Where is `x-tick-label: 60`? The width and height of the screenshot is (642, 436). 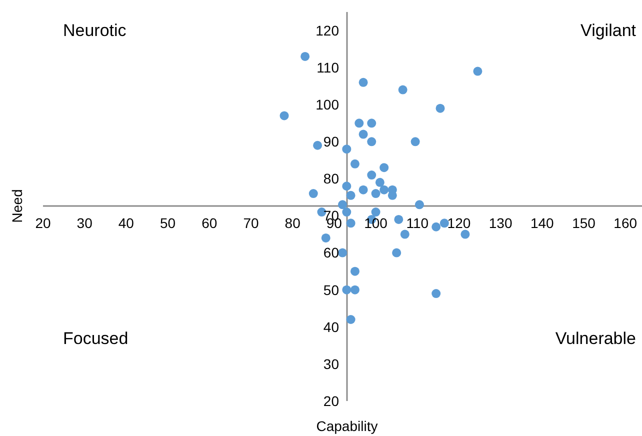 x-tick-label: 60 is located at coordinates (210, 223).